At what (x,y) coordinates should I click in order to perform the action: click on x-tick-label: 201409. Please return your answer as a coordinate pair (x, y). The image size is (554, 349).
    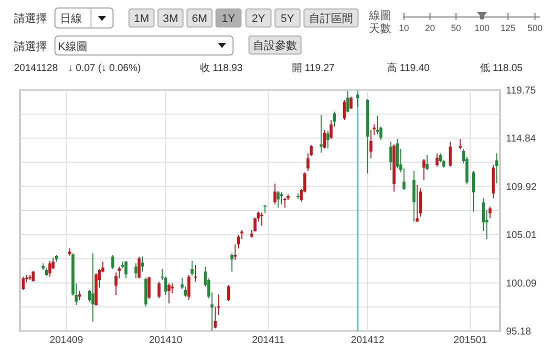
    Looking at the image, I should click on (67, 340).